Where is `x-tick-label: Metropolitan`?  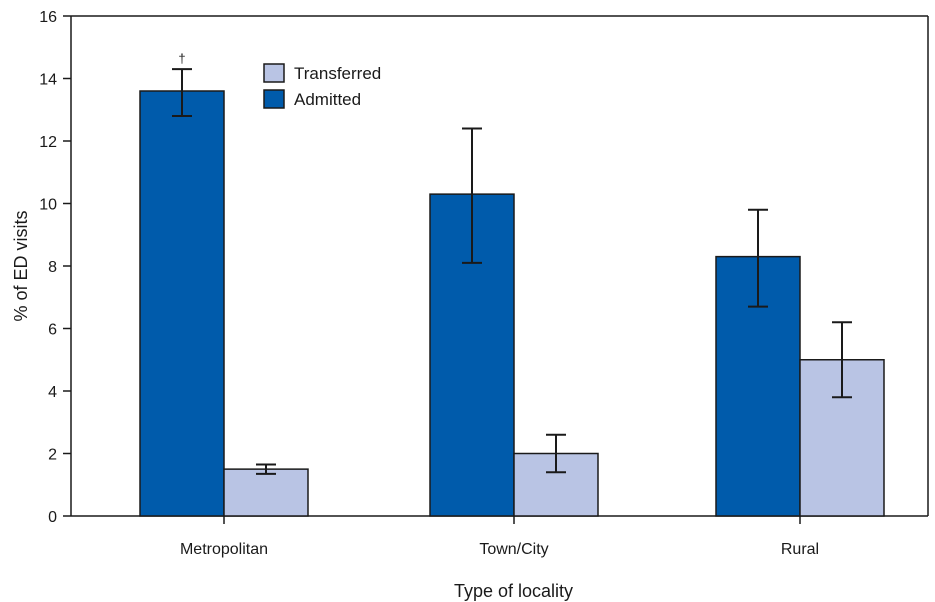 x-tick-label: Metropolitan is located at coordinates (224, 549).